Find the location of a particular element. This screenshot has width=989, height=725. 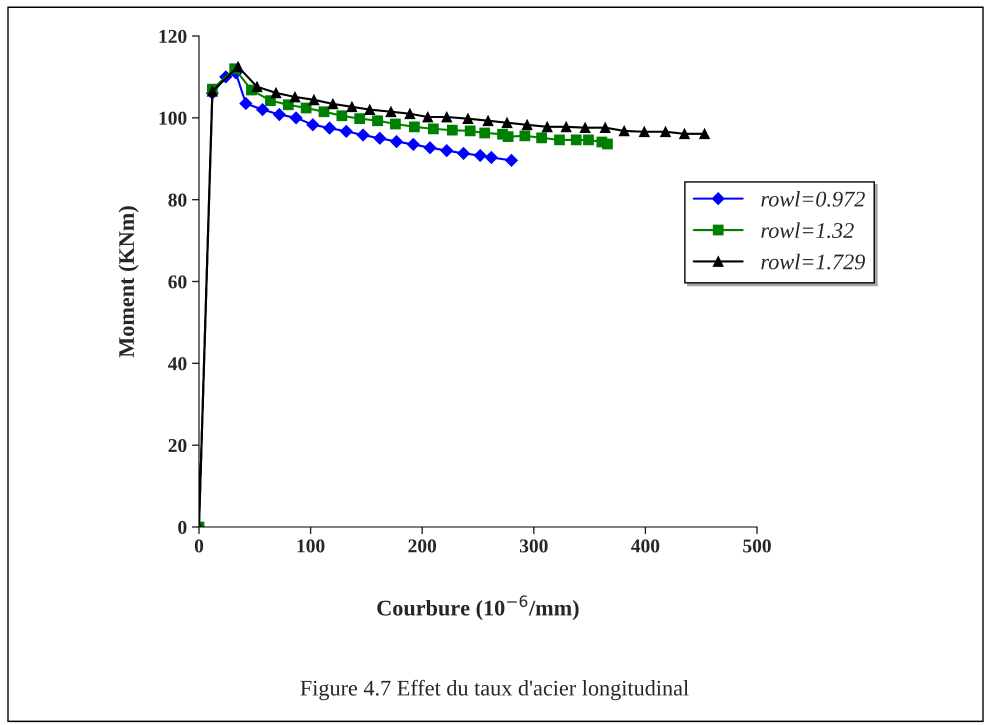

x-tick-label: 400 is located at coordinates (645, 545).